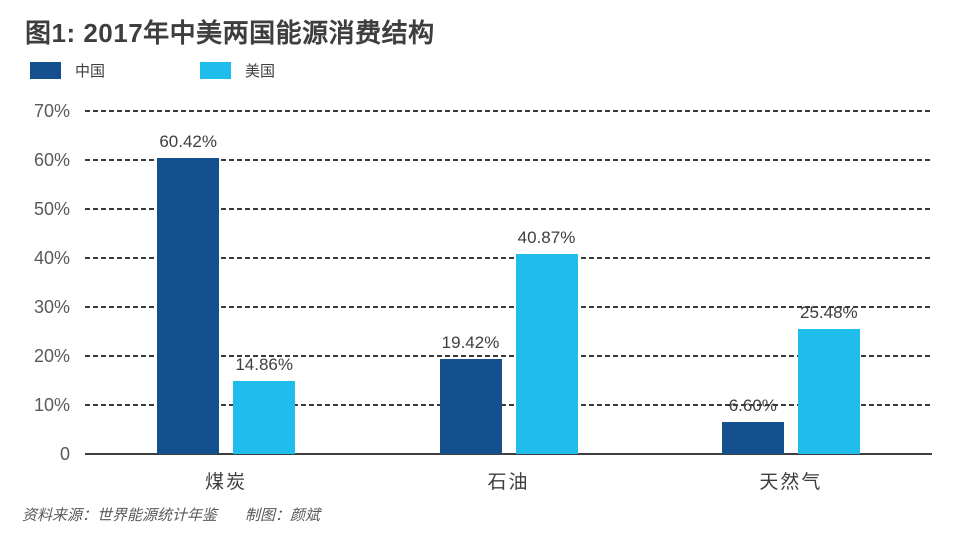 Image resolution: width=967 pixels, height=536 pixels. I want to click on category-label-1: 煤炭, so click(226, 482).